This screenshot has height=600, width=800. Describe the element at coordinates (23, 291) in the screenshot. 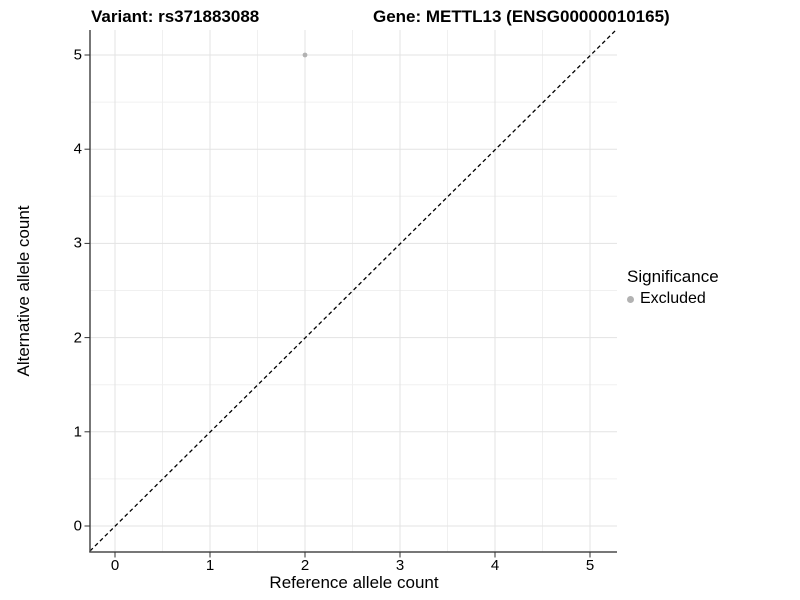

I see `y-axis-title: Alternative allele count` at that location.